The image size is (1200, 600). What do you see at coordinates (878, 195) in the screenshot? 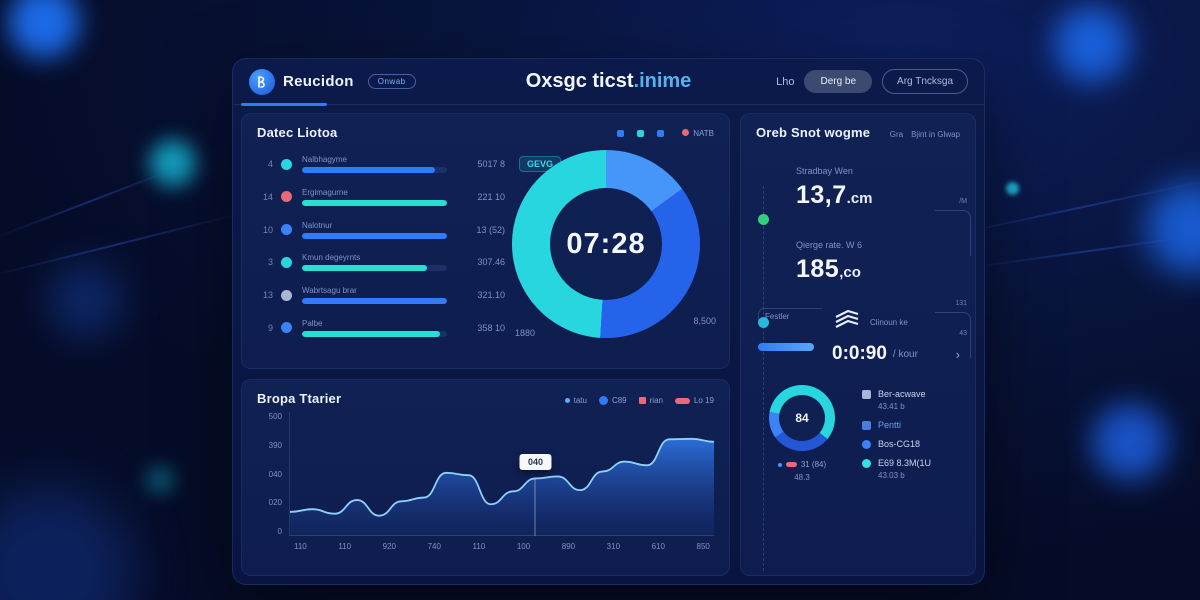
I see `stat-value-row: 13,7.cm` at bounding box center [878, 195].